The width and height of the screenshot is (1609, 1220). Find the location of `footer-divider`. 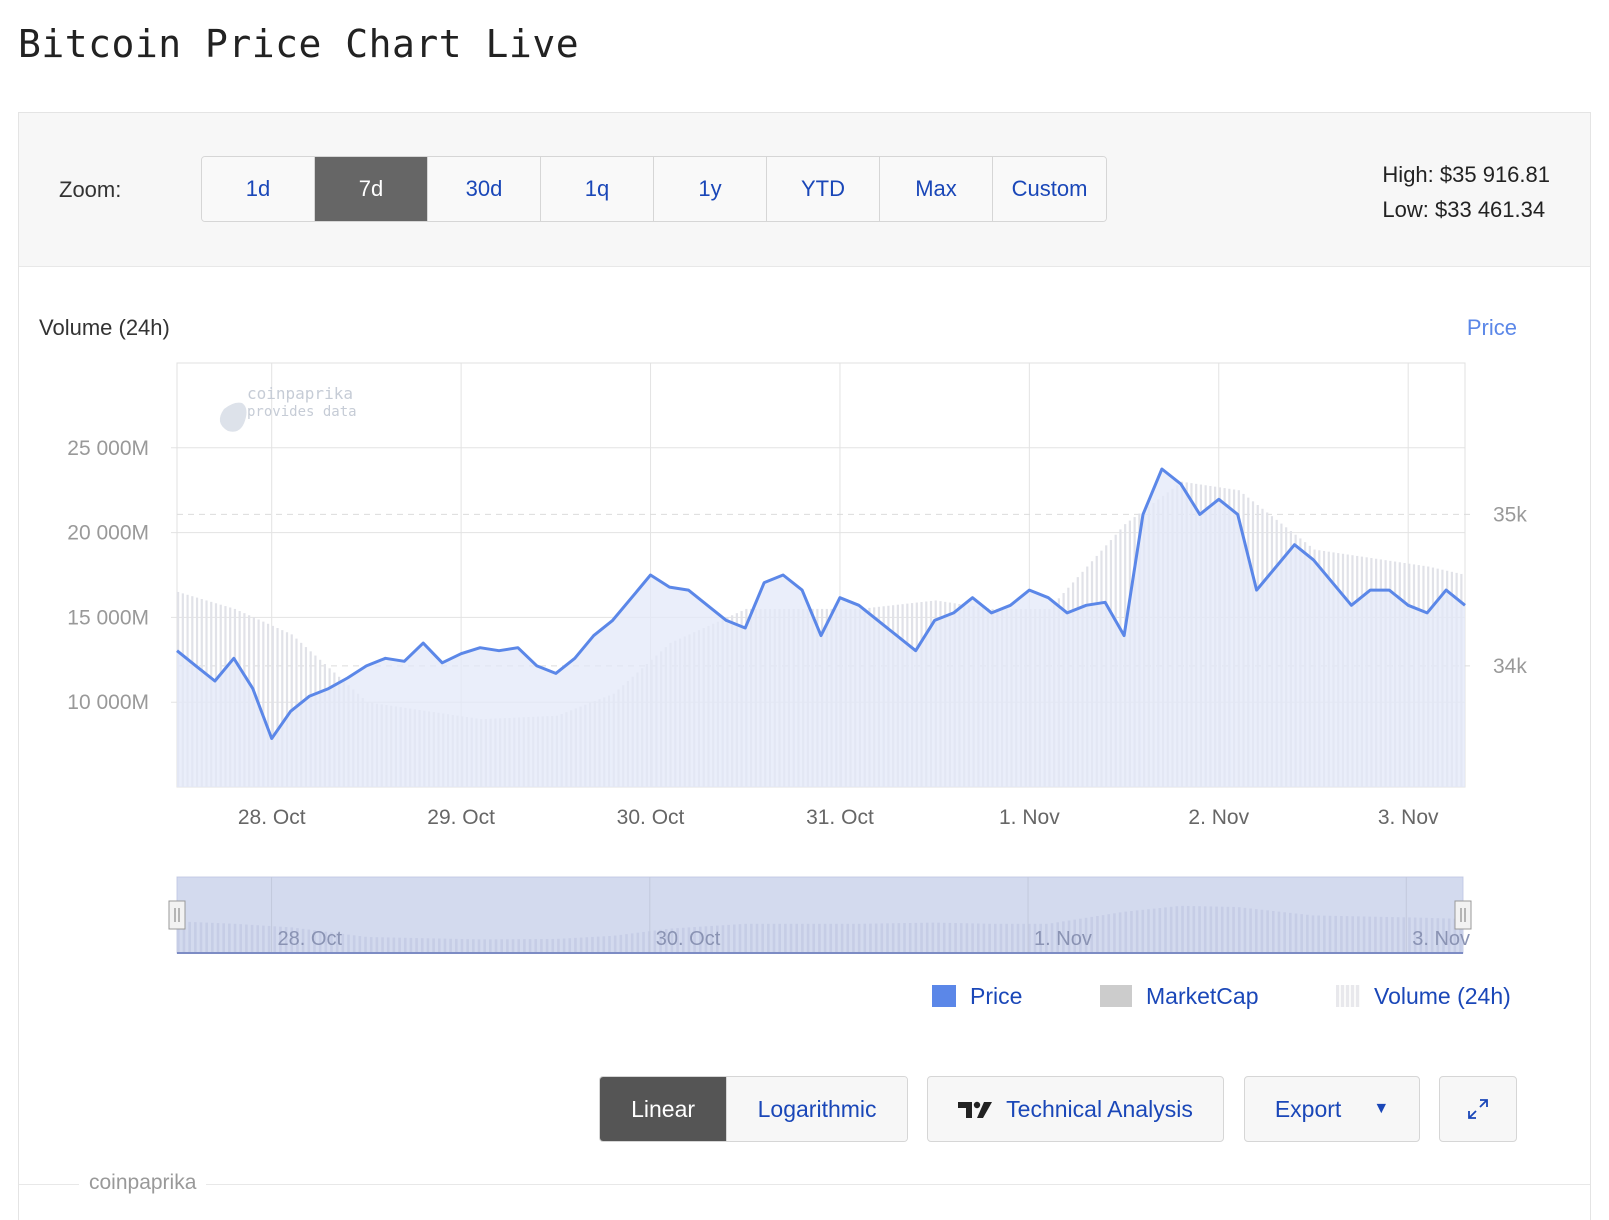

footer-divider is located at coordinates (804, 1184).